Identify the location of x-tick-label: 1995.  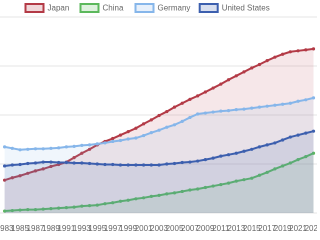
(97, 228).